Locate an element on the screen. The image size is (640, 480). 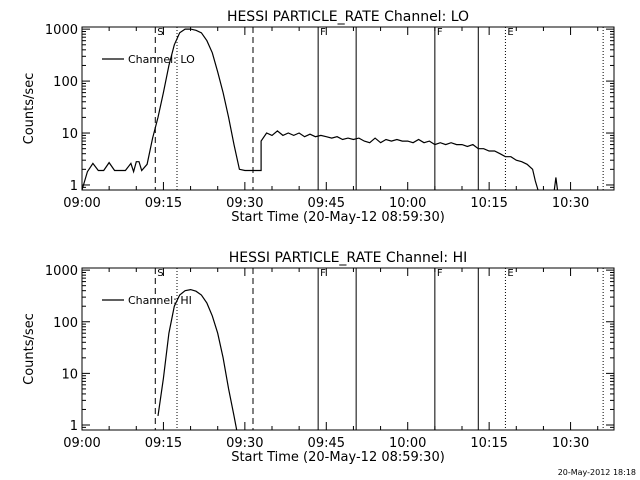
chart-title: HESSI PARTICLE_RATE Channel: HI is located at coordinates (348, 258).